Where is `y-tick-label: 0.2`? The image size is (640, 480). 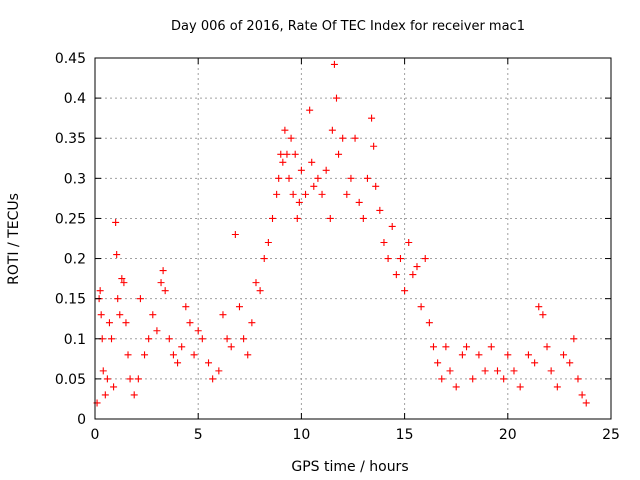
y-tick-label: 0.2 is located at coordinates (75, 260).